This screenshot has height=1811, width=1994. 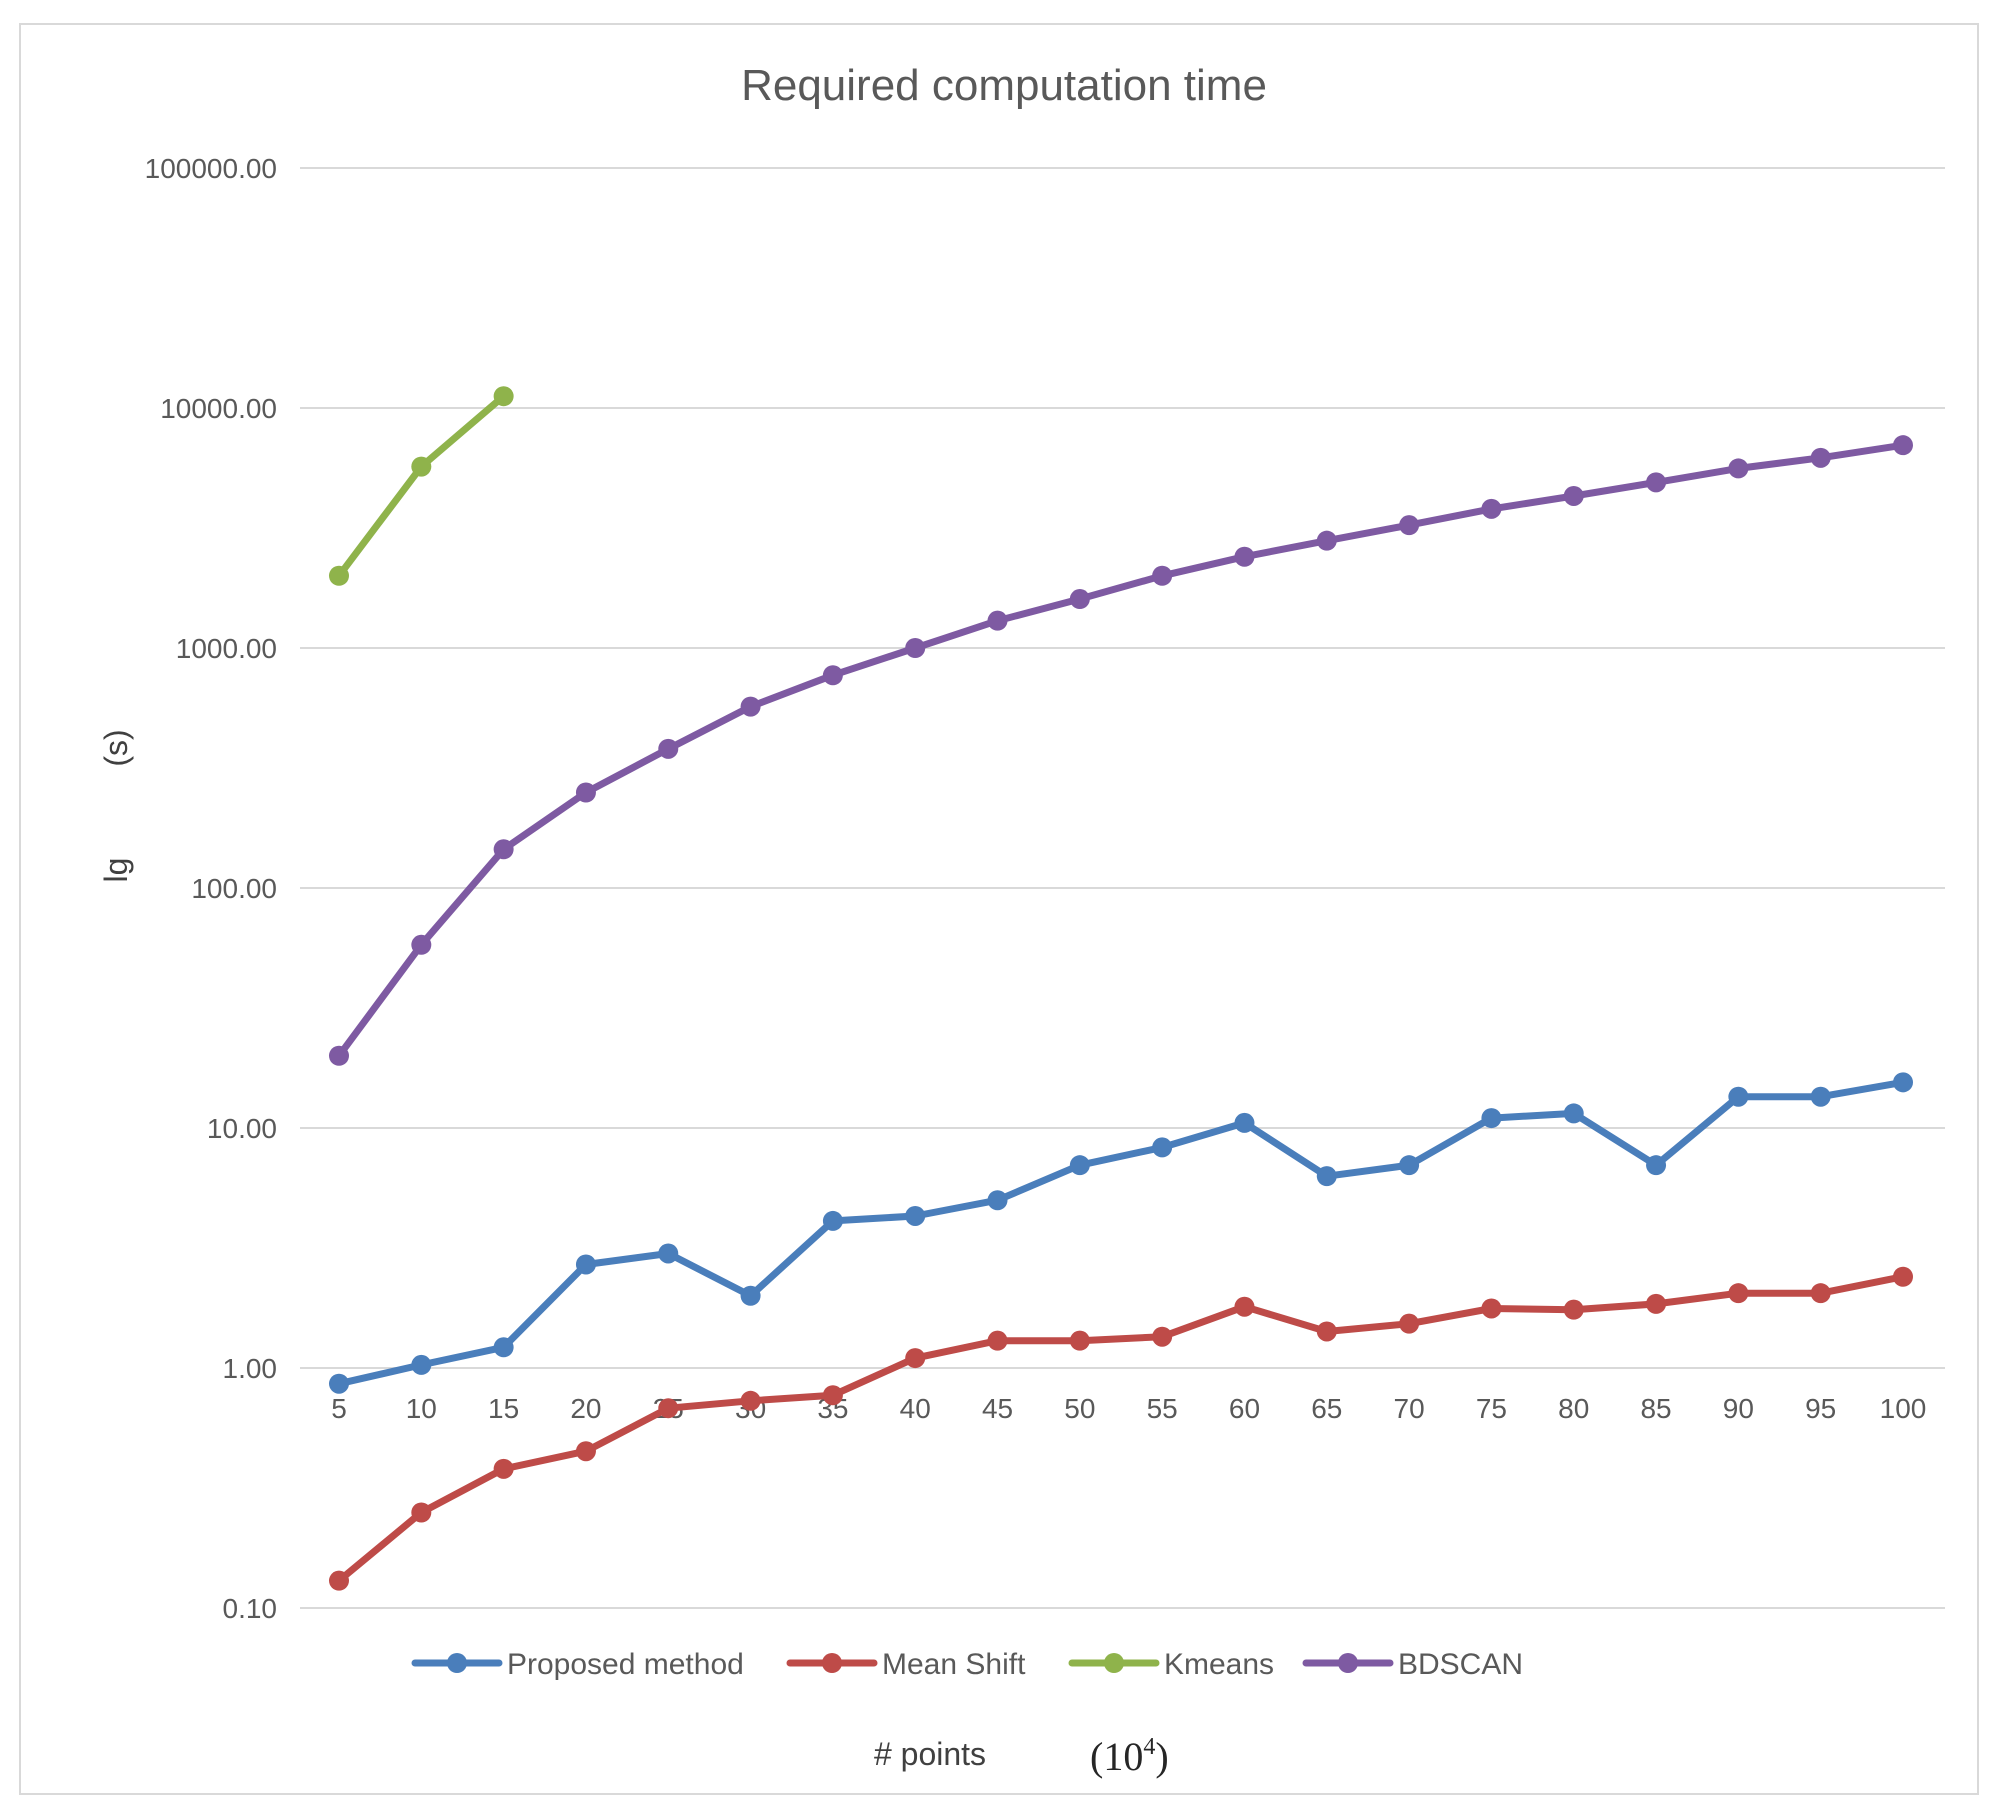 What do you see at coordinates (421, 1408) in the screenshot?
I see `x-tick-label: 10` at bounding box center [421, 1408].